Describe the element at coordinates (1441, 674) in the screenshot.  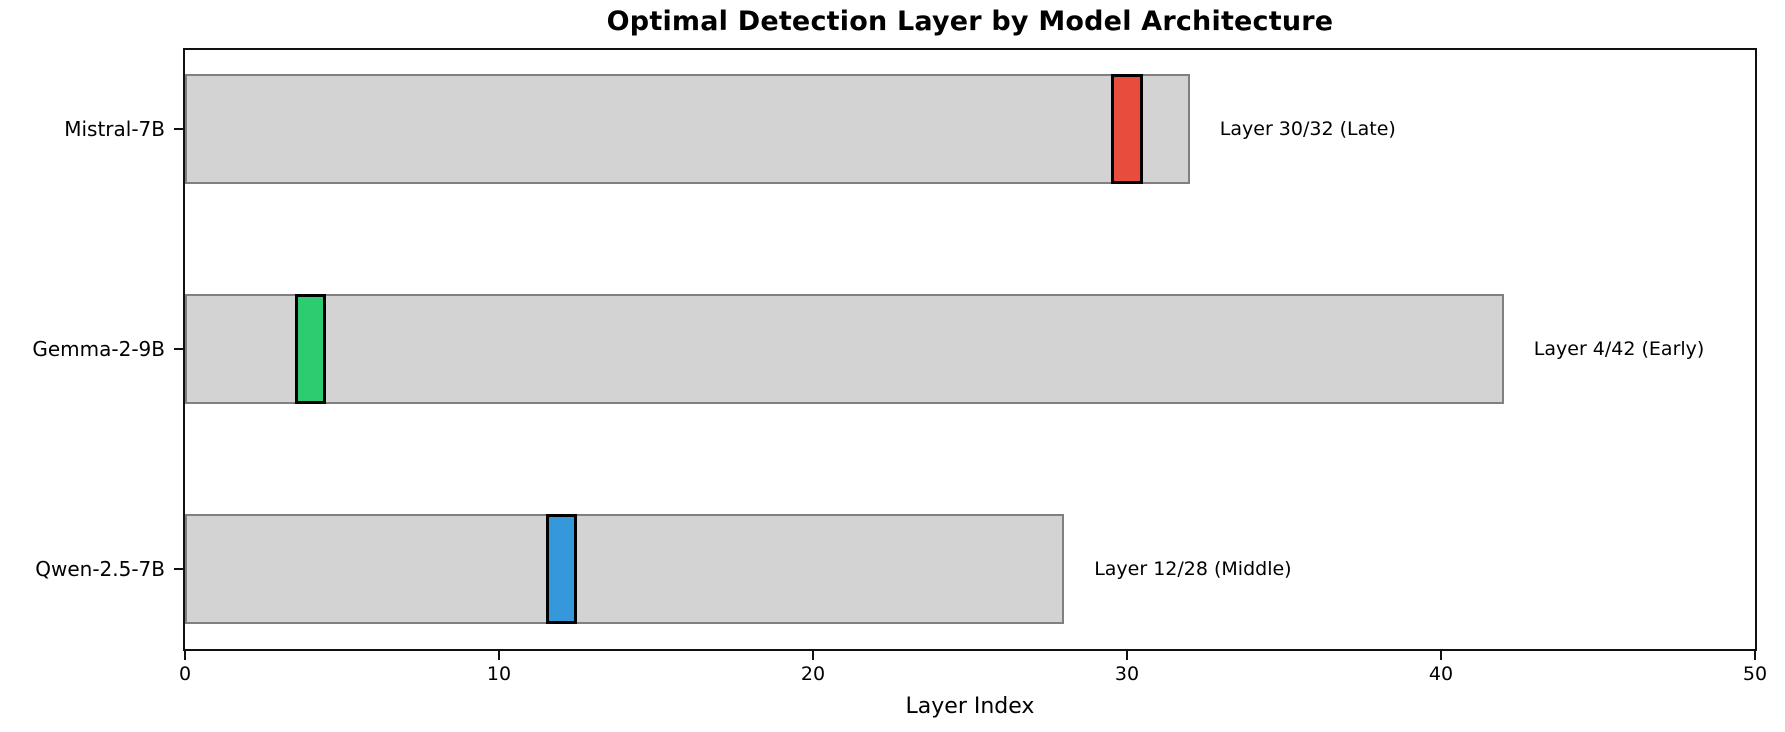
I see `x-tick-label-40: 40` at that location.